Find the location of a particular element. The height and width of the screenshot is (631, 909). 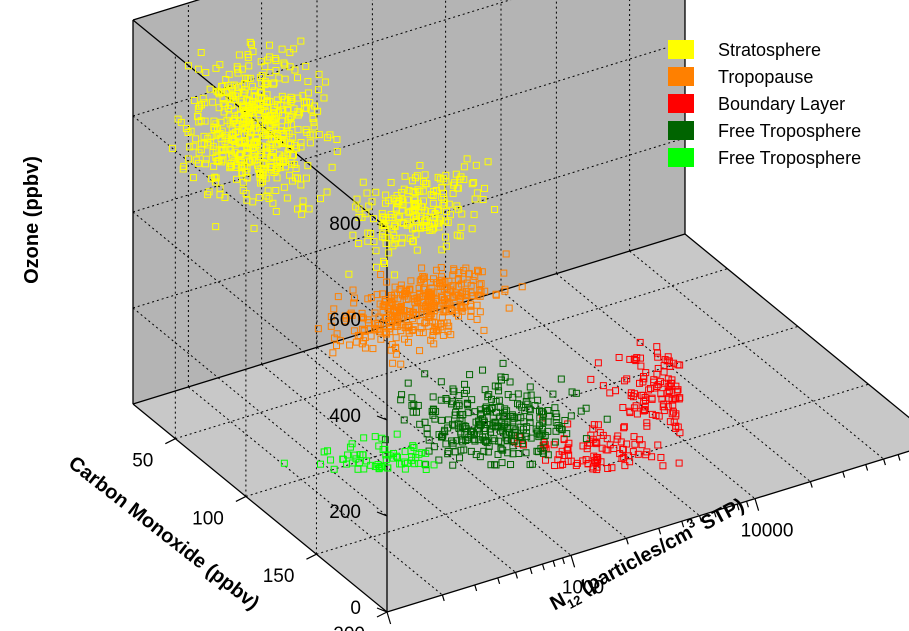

legend-label: Boundary Layer is located at coordinates (781, 104).